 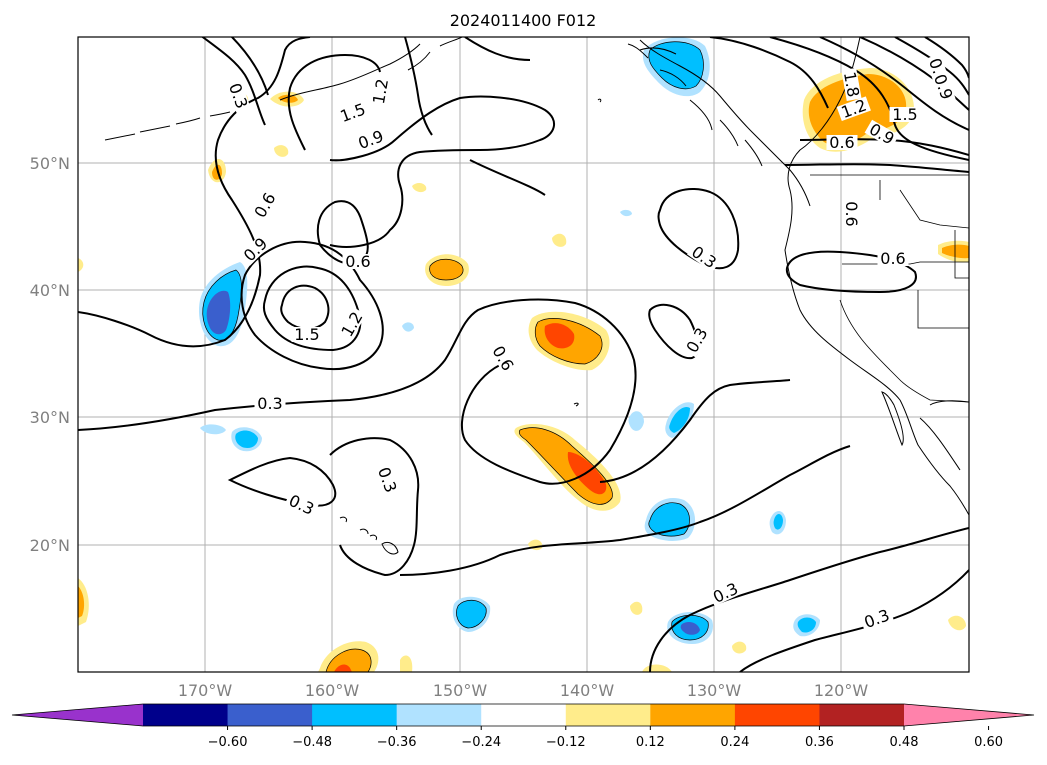 What do you see at coordinates (481, 742) in the screenshot?
I see `colorbar-tick-label: −0.24` at bounding box center [481, 742].